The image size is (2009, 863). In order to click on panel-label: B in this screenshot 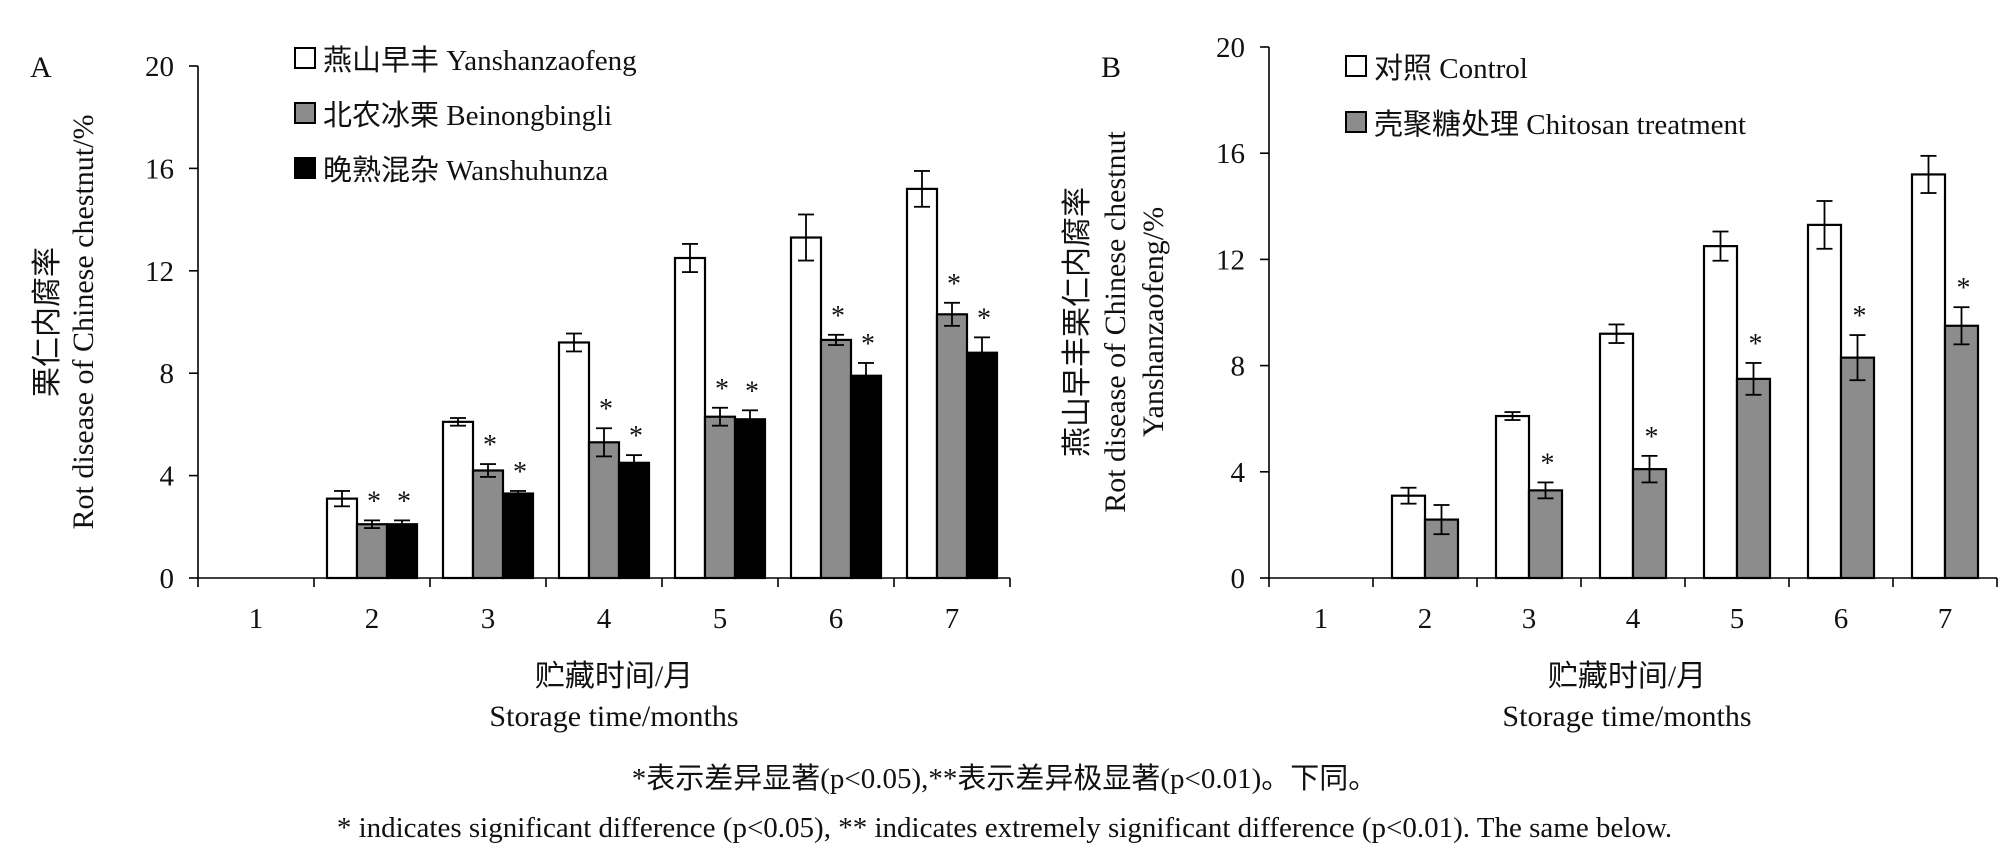, I will do `click(1111, 67)`.